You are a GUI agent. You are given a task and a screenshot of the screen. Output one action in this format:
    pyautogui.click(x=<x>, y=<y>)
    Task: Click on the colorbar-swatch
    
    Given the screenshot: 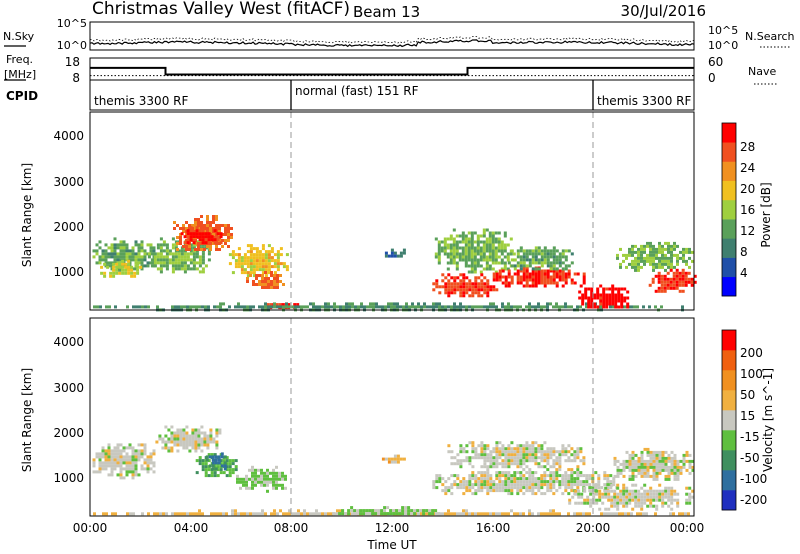 What is the action you would take?
    pyautogui.click(x=729, y=152)
    